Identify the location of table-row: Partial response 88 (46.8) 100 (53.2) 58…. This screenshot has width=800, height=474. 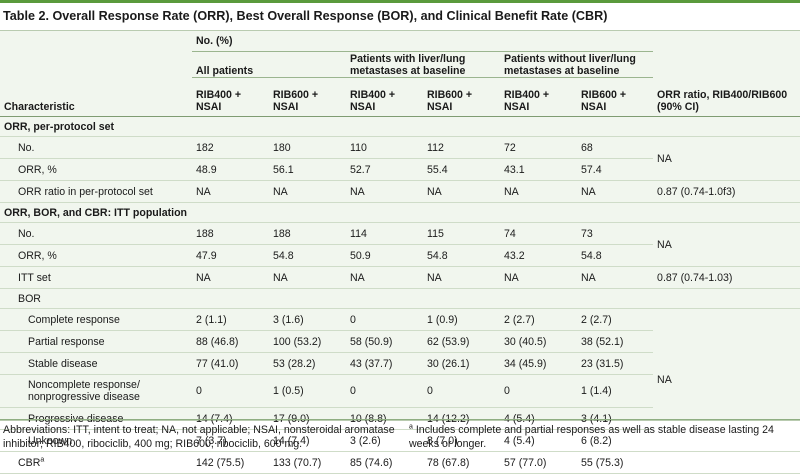
(400, 341).